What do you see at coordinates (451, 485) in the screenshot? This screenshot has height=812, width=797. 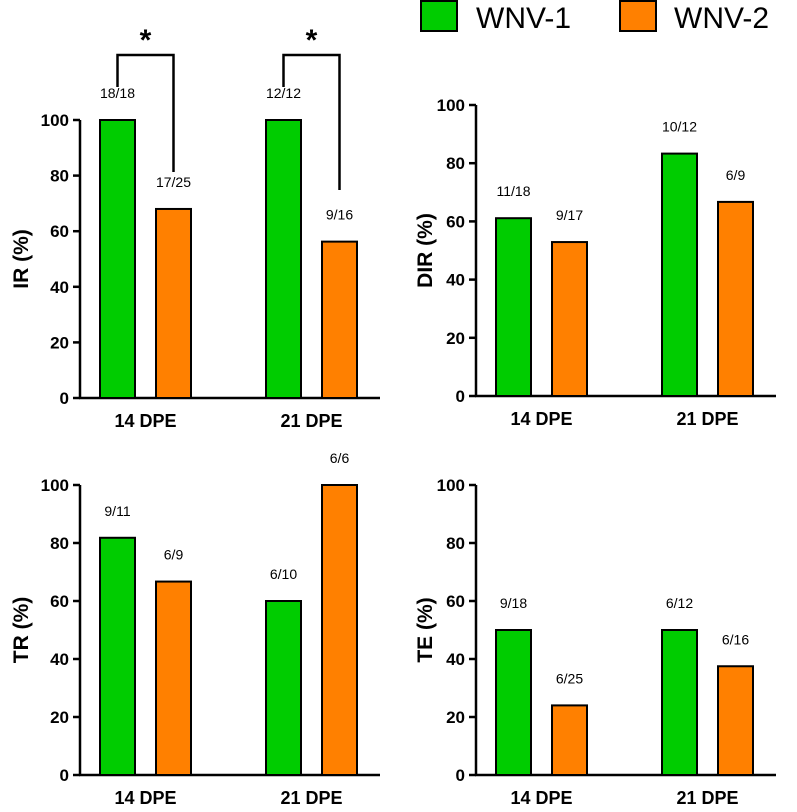 I see `te-y-tick-label: 100` at bounding box center [451, 485].